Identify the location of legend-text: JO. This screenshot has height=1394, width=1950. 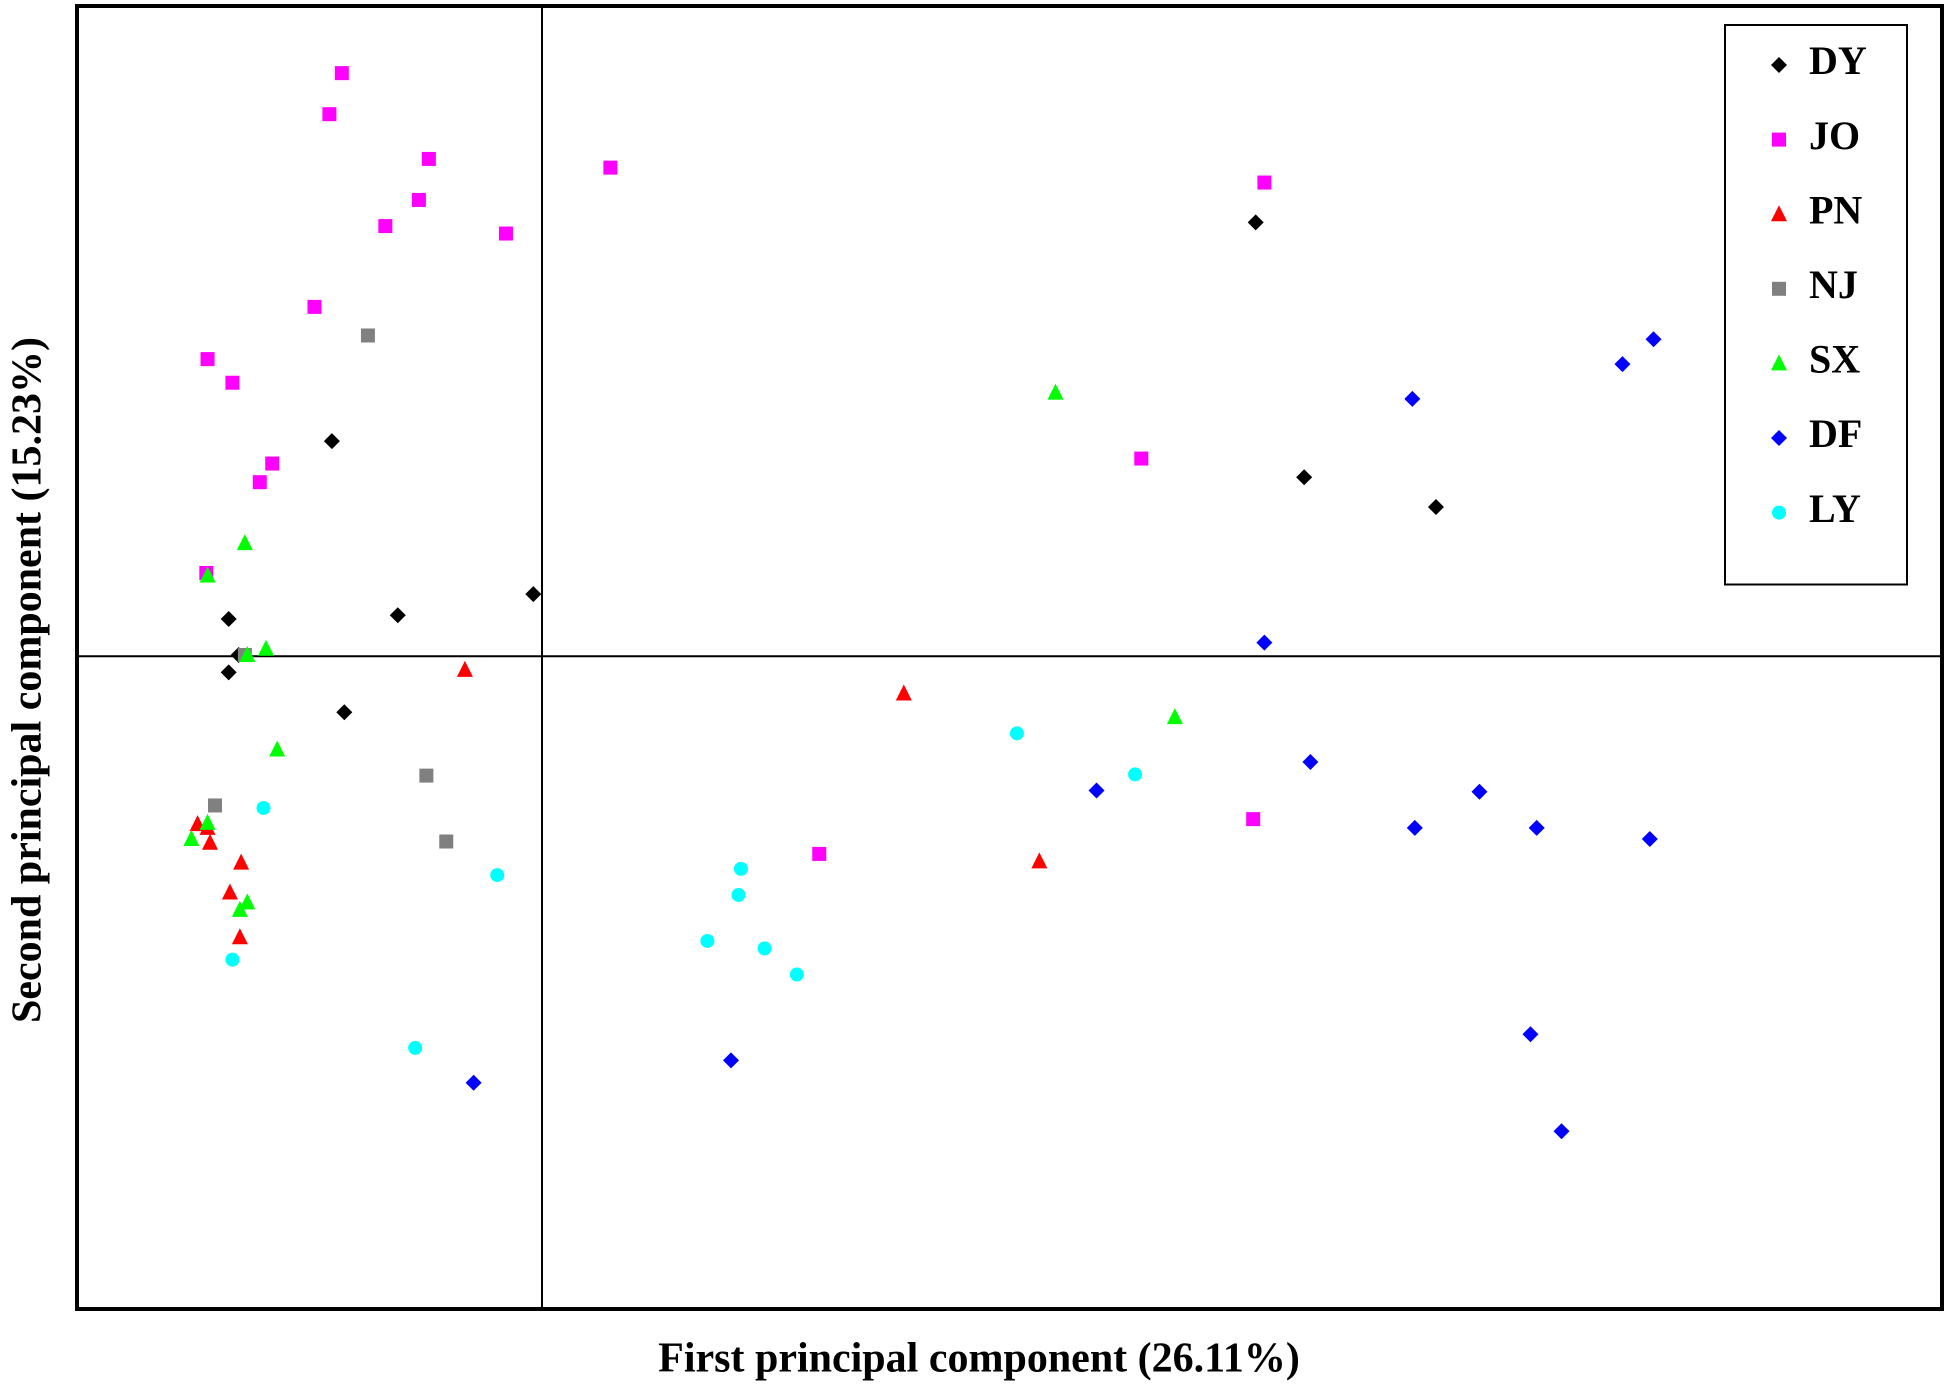
(1834, 135).